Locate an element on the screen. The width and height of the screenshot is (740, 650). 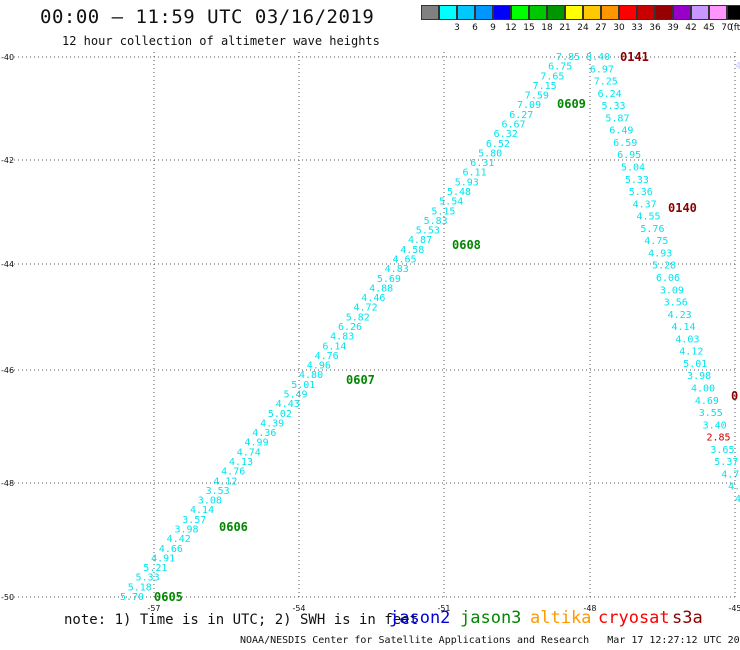
colorbar-label: 33 is located at coordinates (637, 28).